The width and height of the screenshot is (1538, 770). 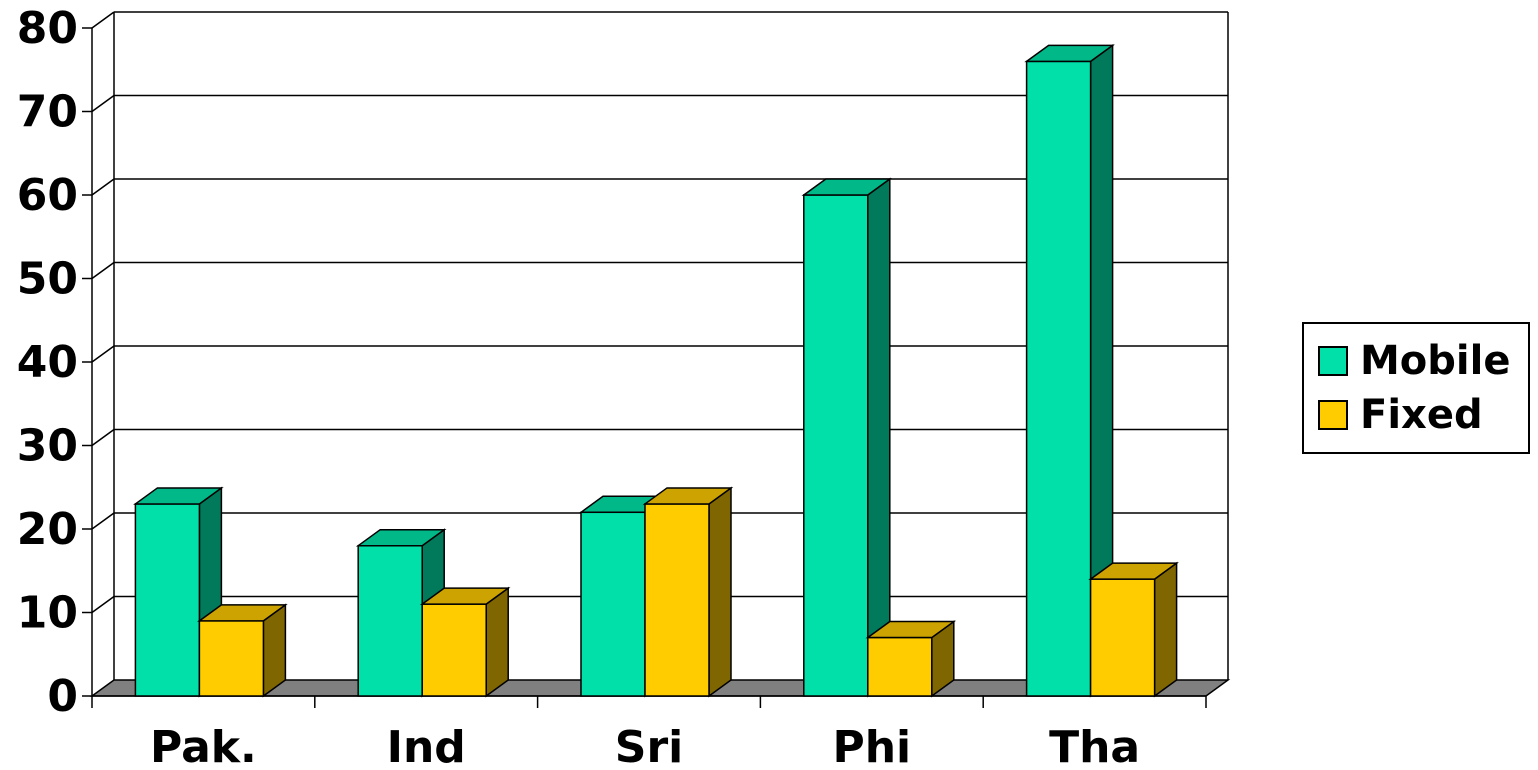 What do you see at coordinates (178, 496) in the screenshot?
I see `bar-mobile-0-top` at bounding box center [178, 496].